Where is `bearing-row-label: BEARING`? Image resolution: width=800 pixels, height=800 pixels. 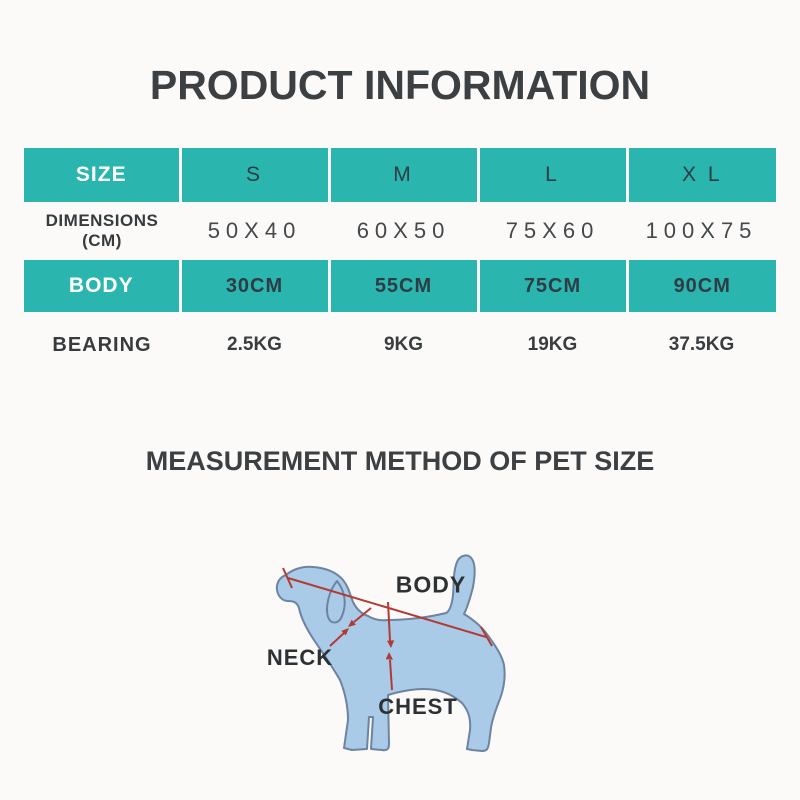 bearing-row-label: BEARING is located at coordinates (102, 344).